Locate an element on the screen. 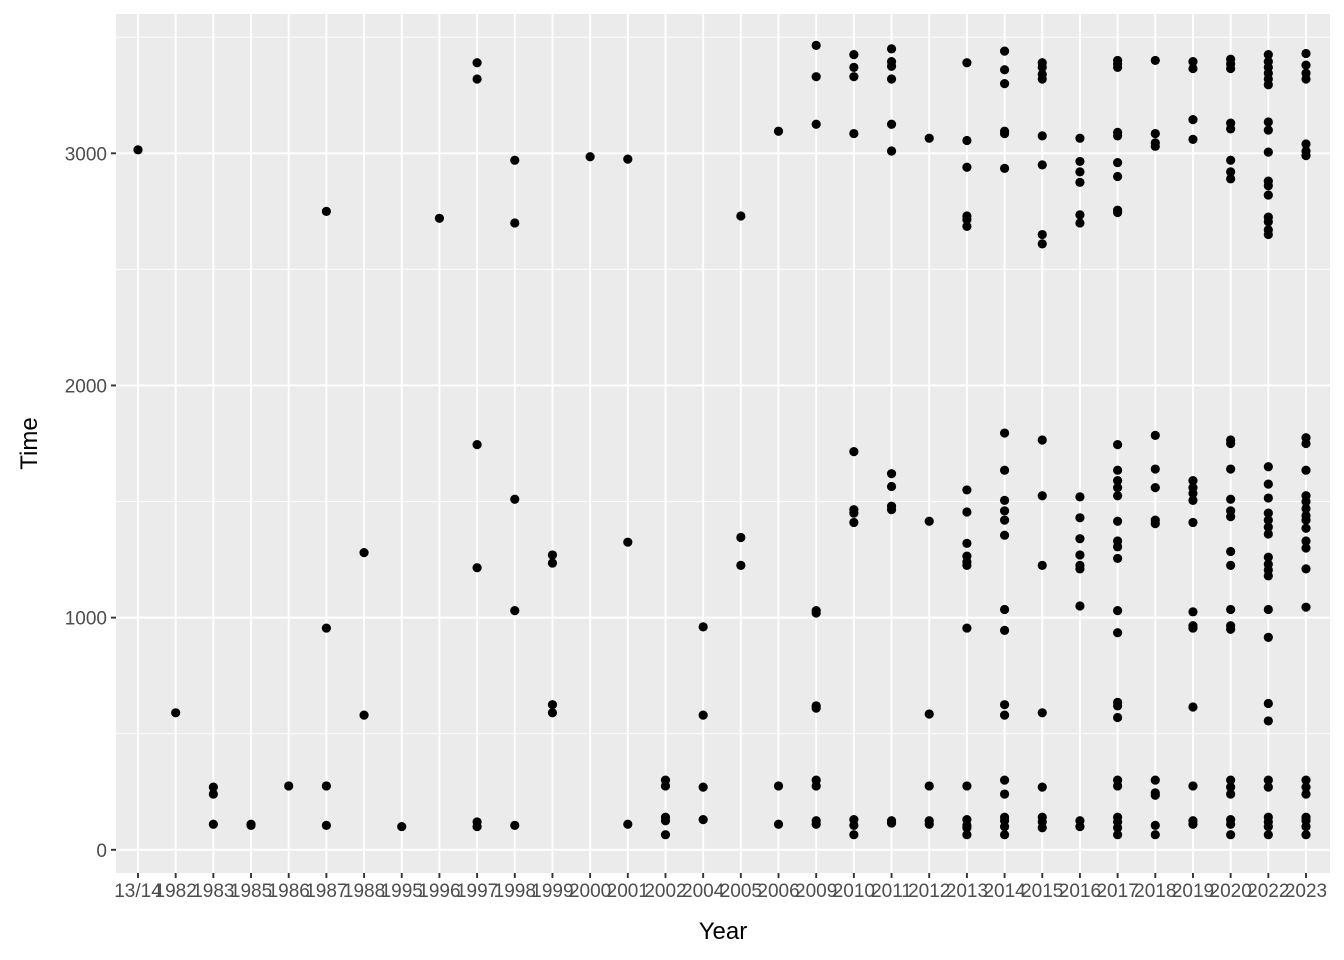 This screenshot has width=1344, height=960. x-tick-label: 1995 is located at coordinates (402, 891).